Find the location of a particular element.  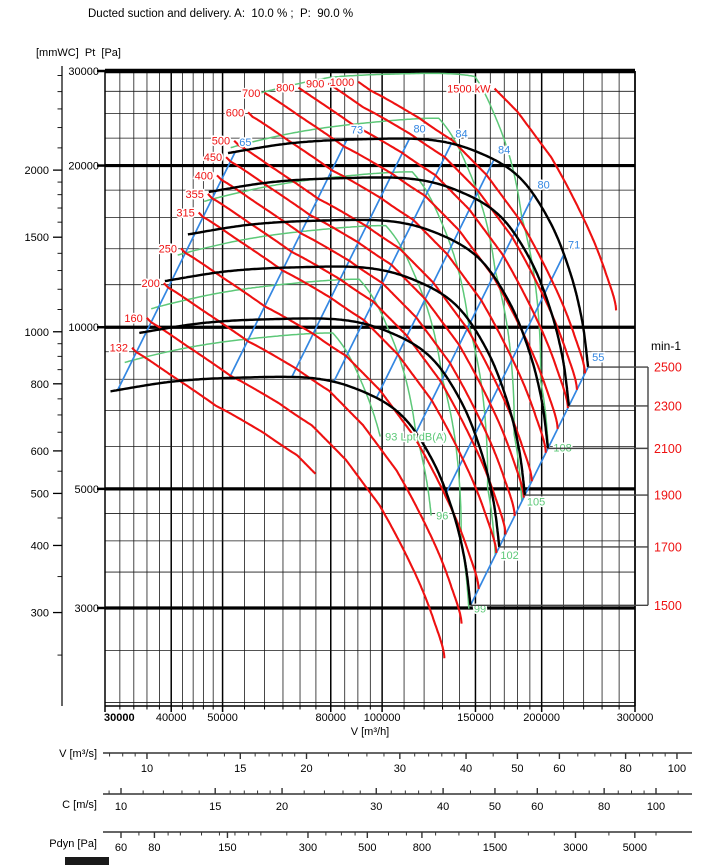

subscale-title-pdyn-pa: Pdyn [Pa] is located at coordinates (73, 844).